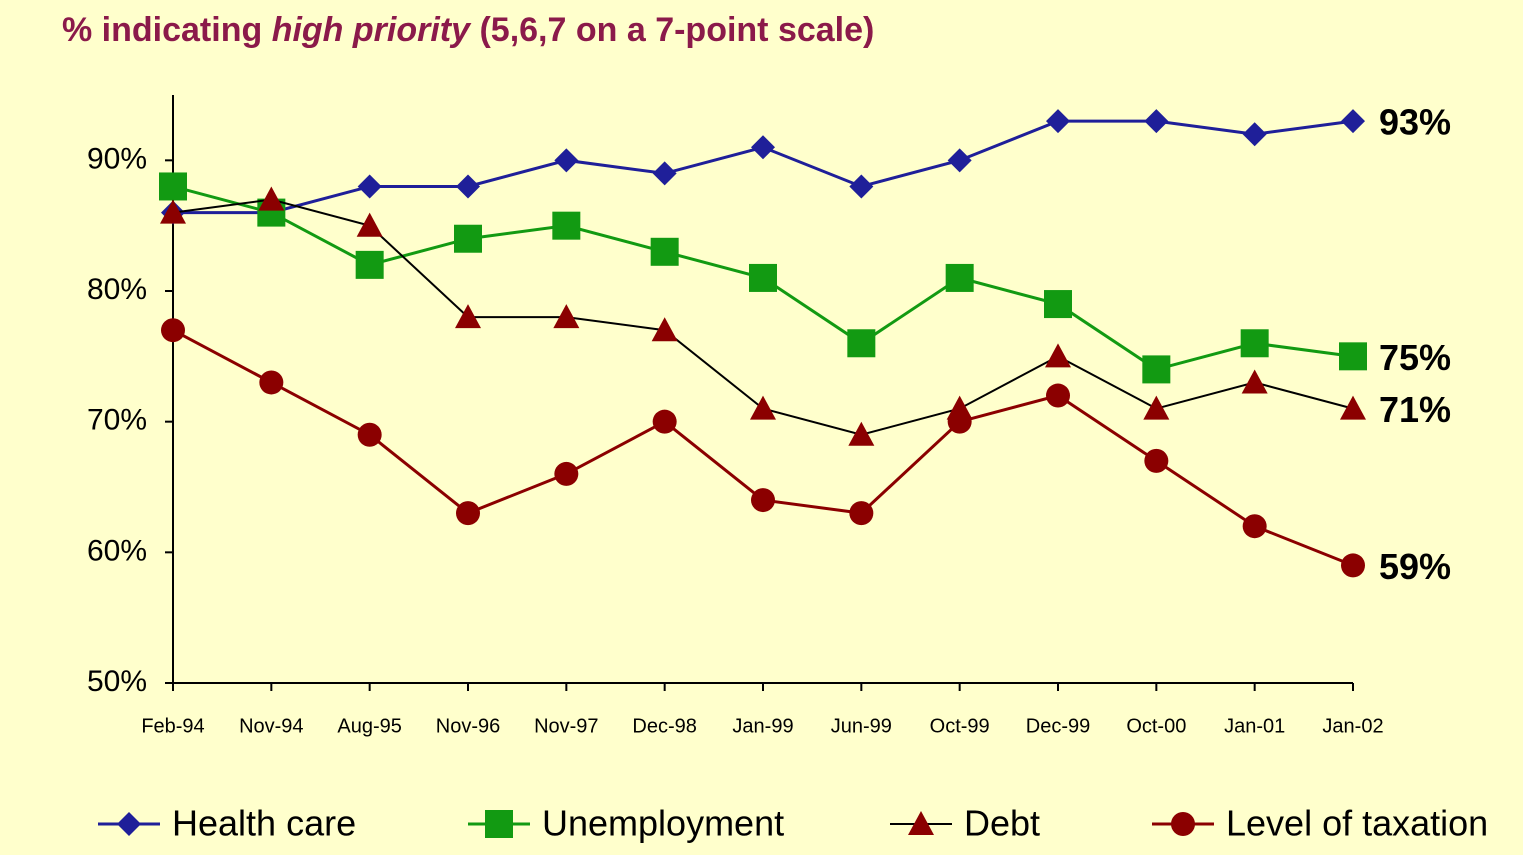 The image size is (1523, 855). Describe the element at coordinates (264, 823) in the screenshot. I see `legend-label: Health care` at that location.